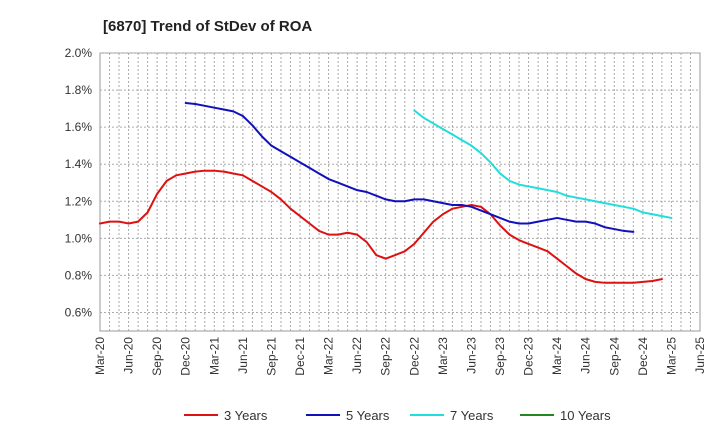 The height and width of the screenshot is (440, 720). Describe the element at coordinates (79, 127) in the screenshot. I see `y-tick-label: 1.6%` at that location.